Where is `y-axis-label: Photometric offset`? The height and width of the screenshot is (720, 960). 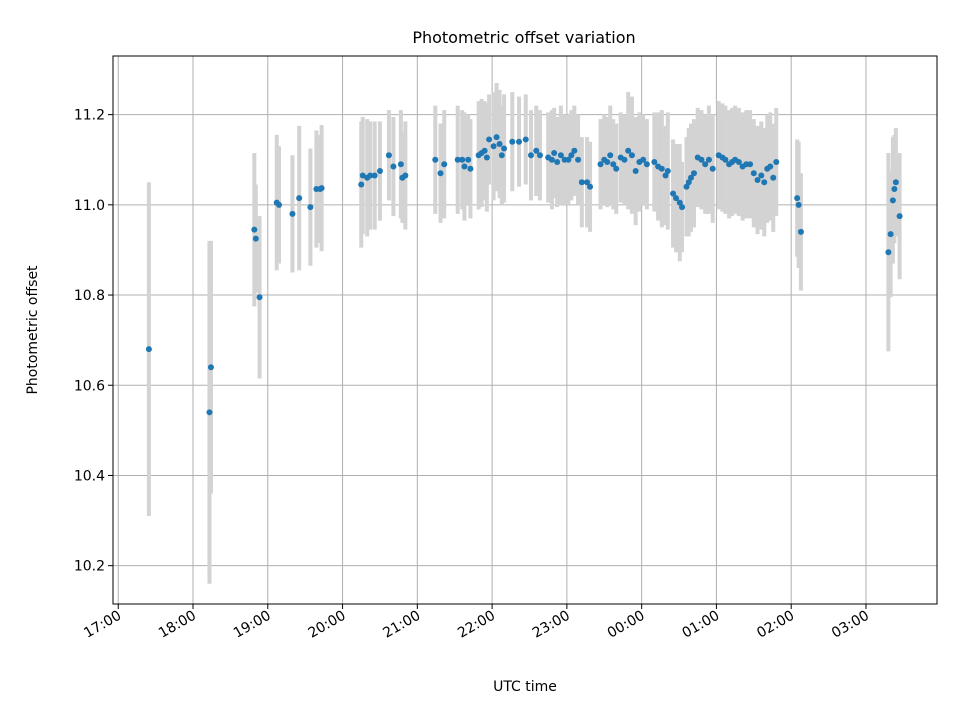
y-axis-label: Photometric offset is located at coordinates (33, 330).